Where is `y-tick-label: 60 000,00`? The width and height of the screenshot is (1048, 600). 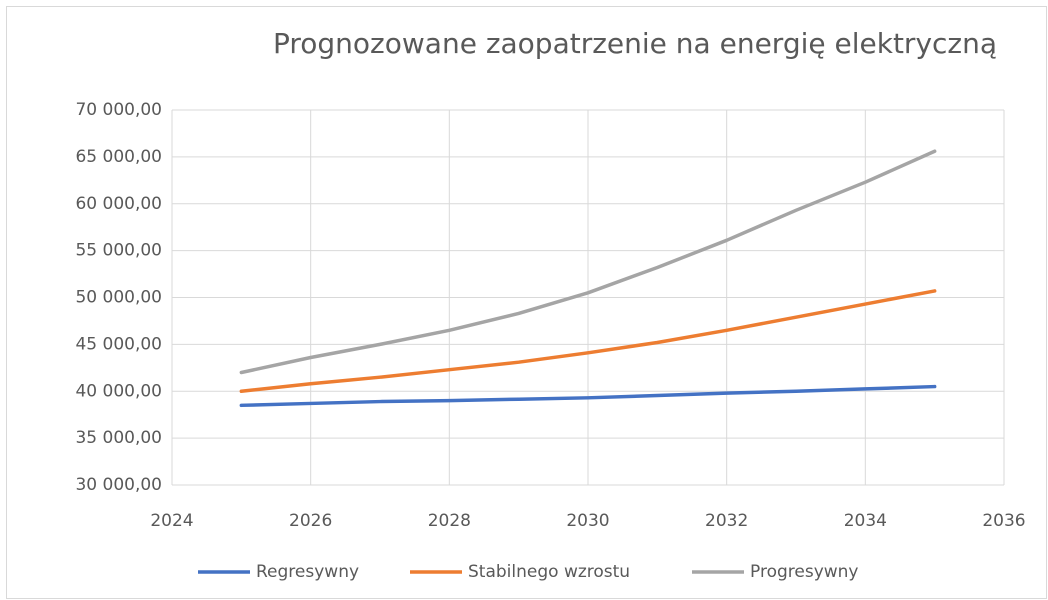
y-tick-label: 60 000,00 is located at coordinates (118, 204).